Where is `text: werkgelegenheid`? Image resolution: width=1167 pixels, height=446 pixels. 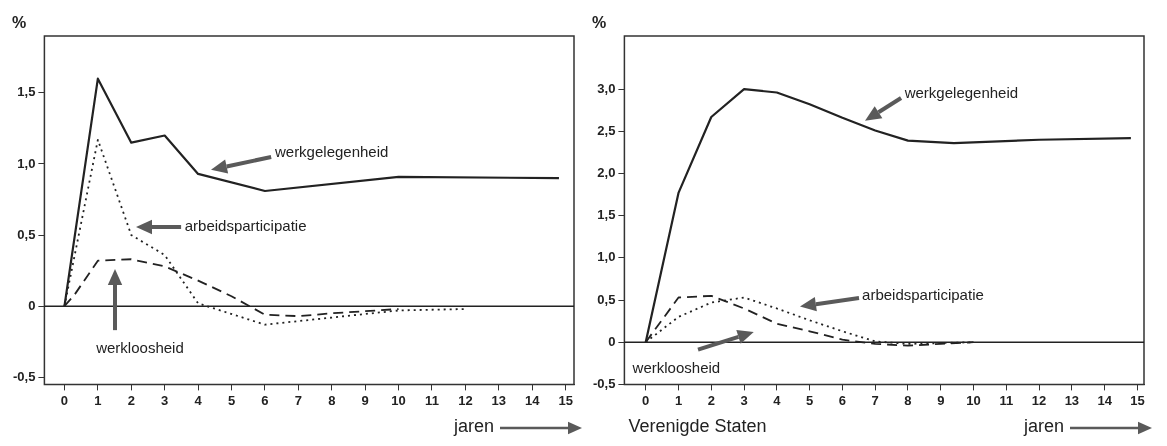
text: werkgelegenheid is located at coordinates (961, 92).